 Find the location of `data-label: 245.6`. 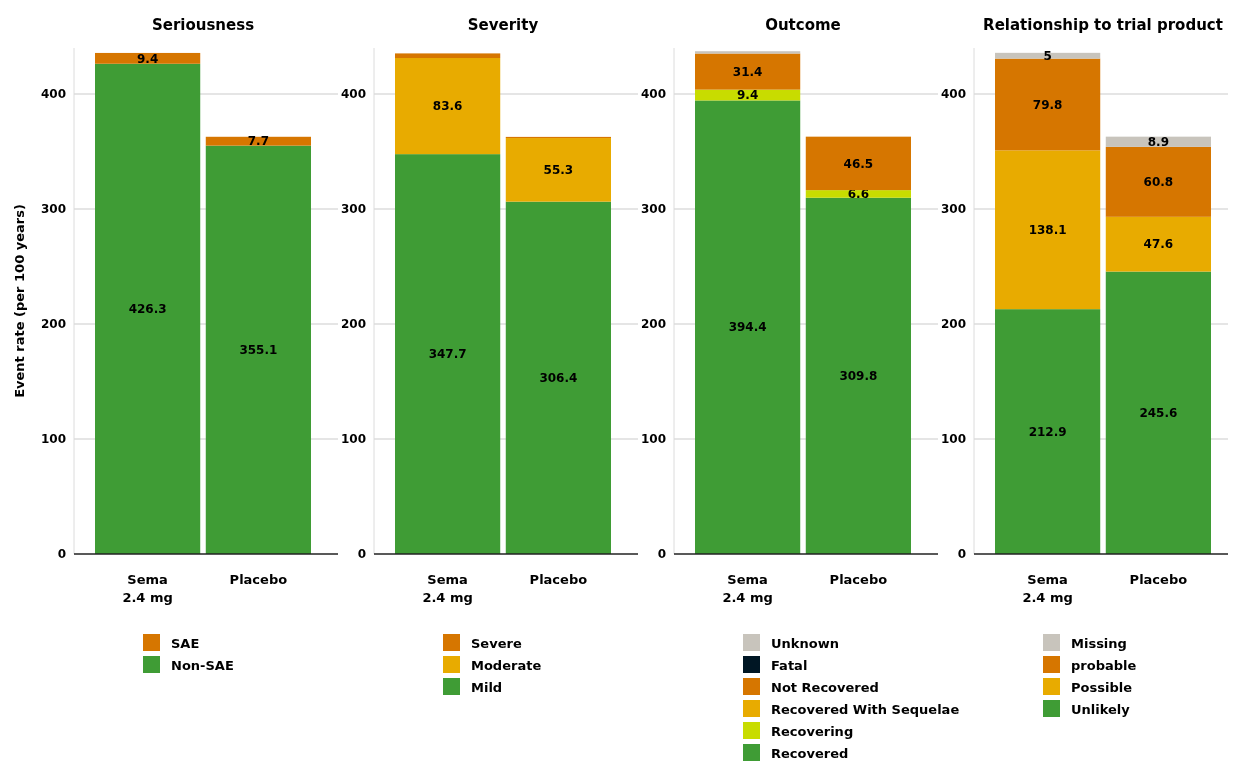

data-label: 245.6 is located at coordinates (1158, 412).